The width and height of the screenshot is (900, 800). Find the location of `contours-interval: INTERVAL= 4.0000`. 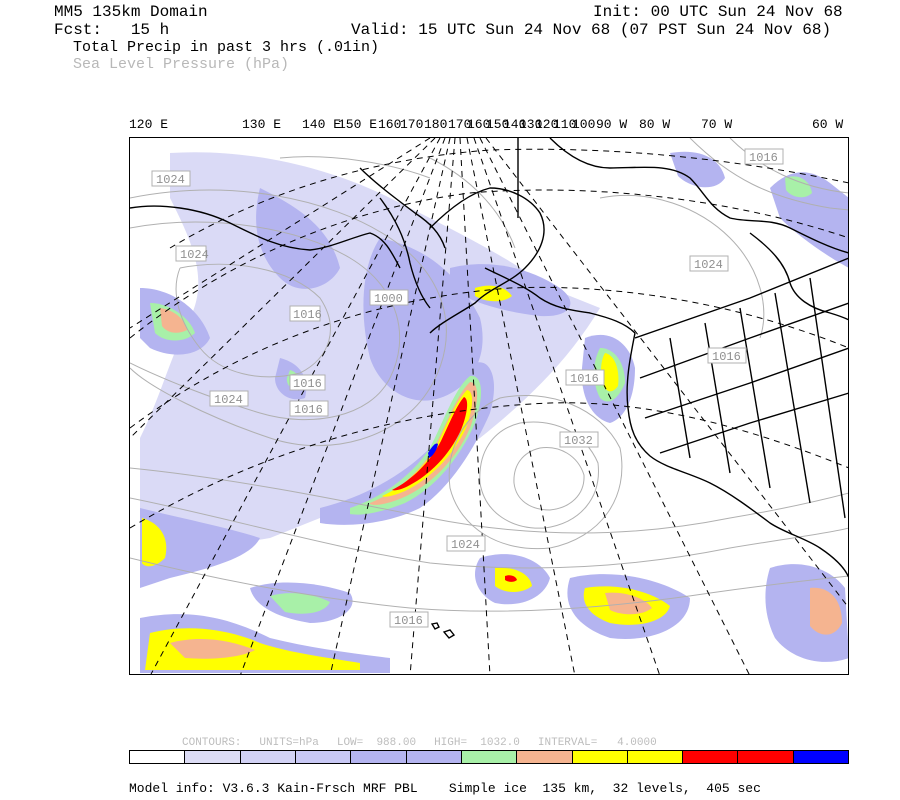

contours-interval: INTERVAL= 4.0000 is located at coordinates (597, 743).